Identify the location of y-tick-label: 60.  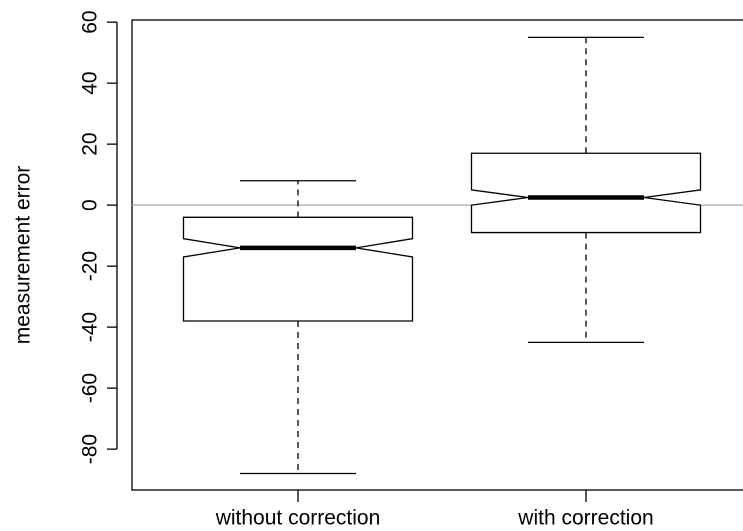
(90, 21).